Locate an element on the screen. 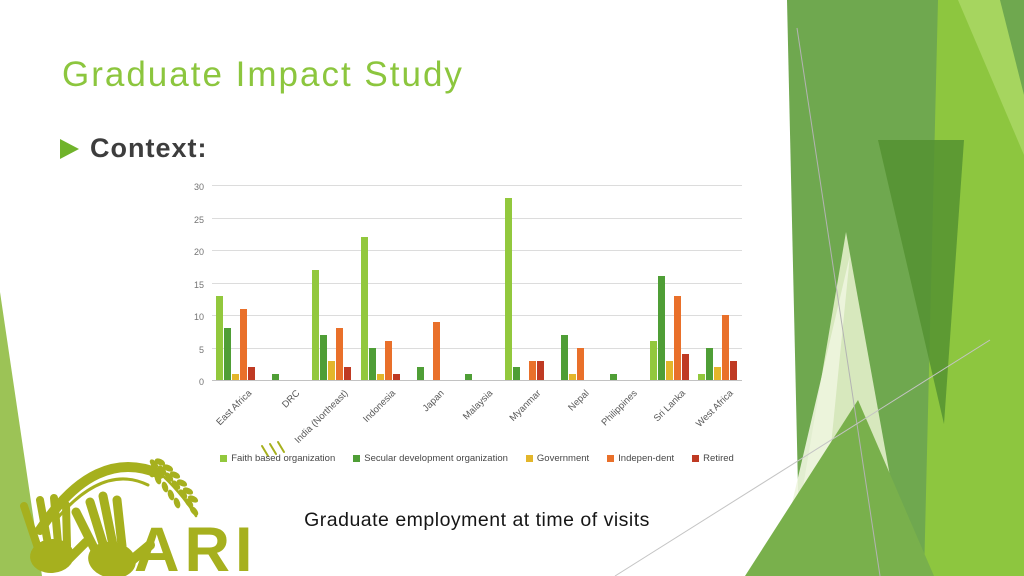  category-label: Japan is located at coordinates (433, 401).